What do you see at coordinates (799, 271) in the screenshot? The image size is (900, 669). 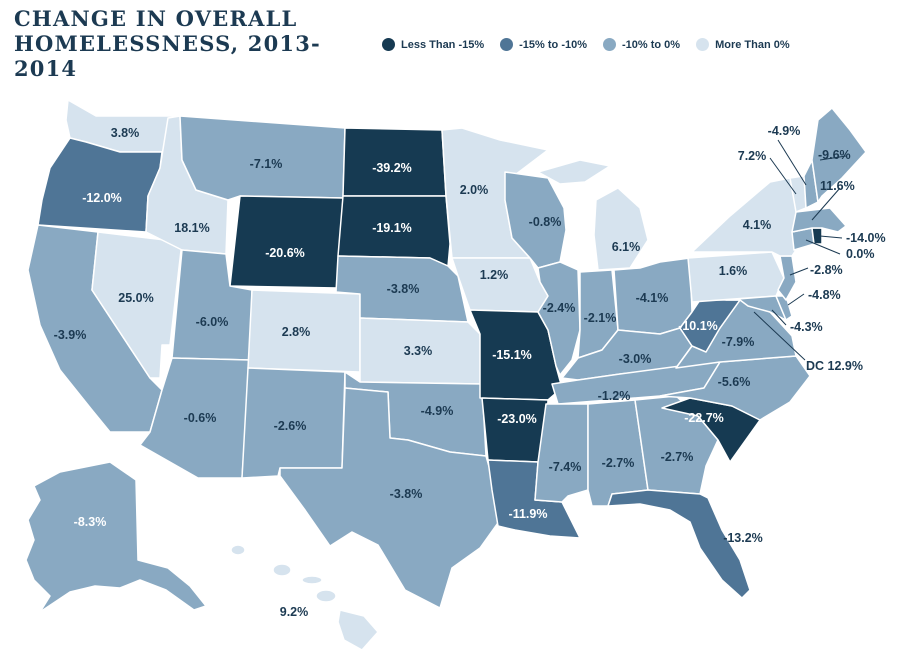 I see `leader-line-nj` at bounding box center [799, 271].